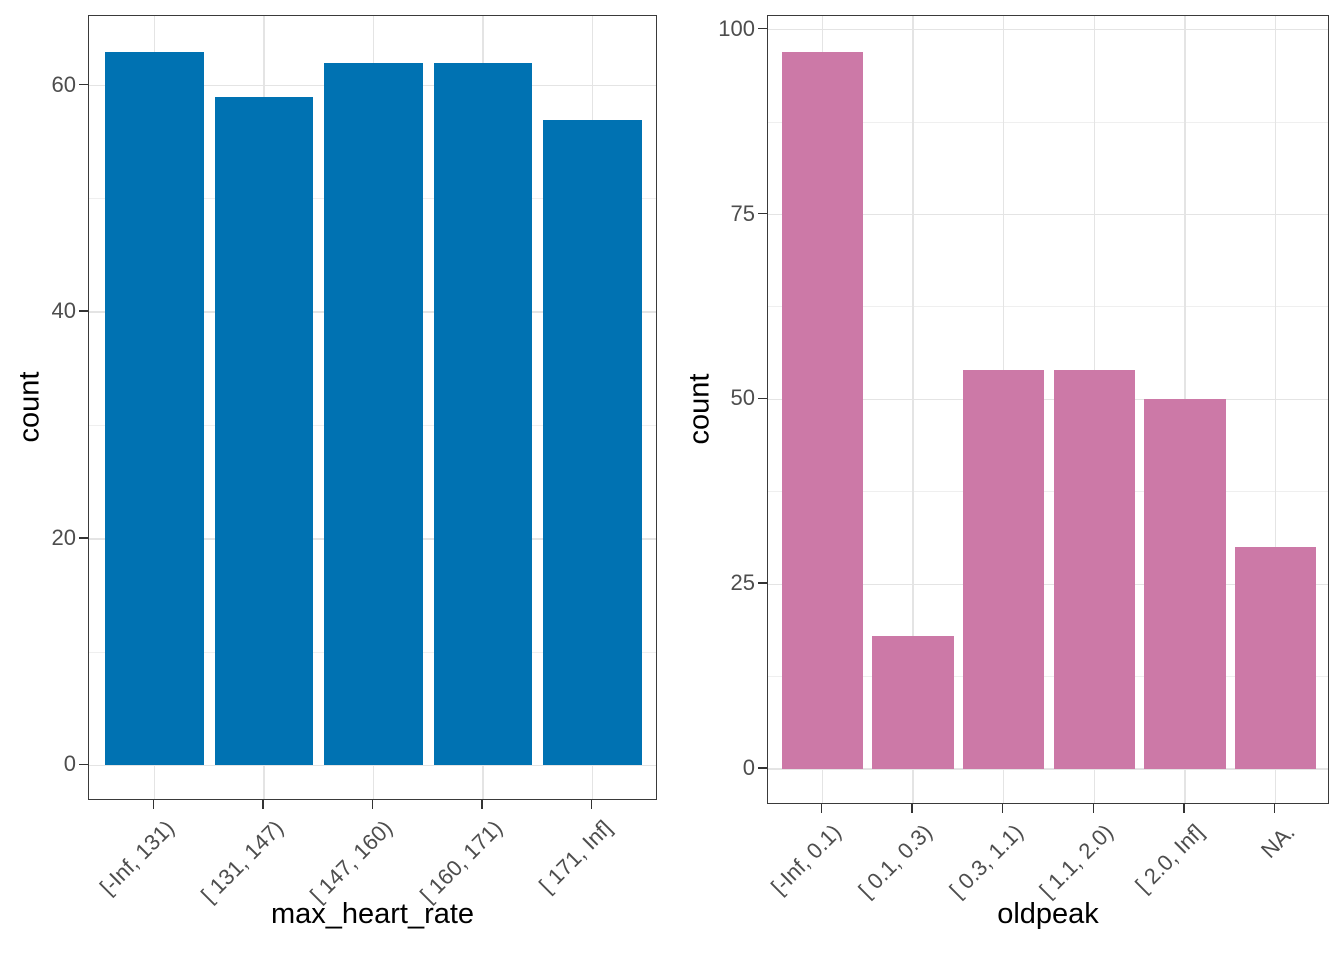 The height and width of the screenshot is (960, 1344). Describe the element at coordinates (29, 407) in the screenshot. I see `y-axis-title: count` at that location.